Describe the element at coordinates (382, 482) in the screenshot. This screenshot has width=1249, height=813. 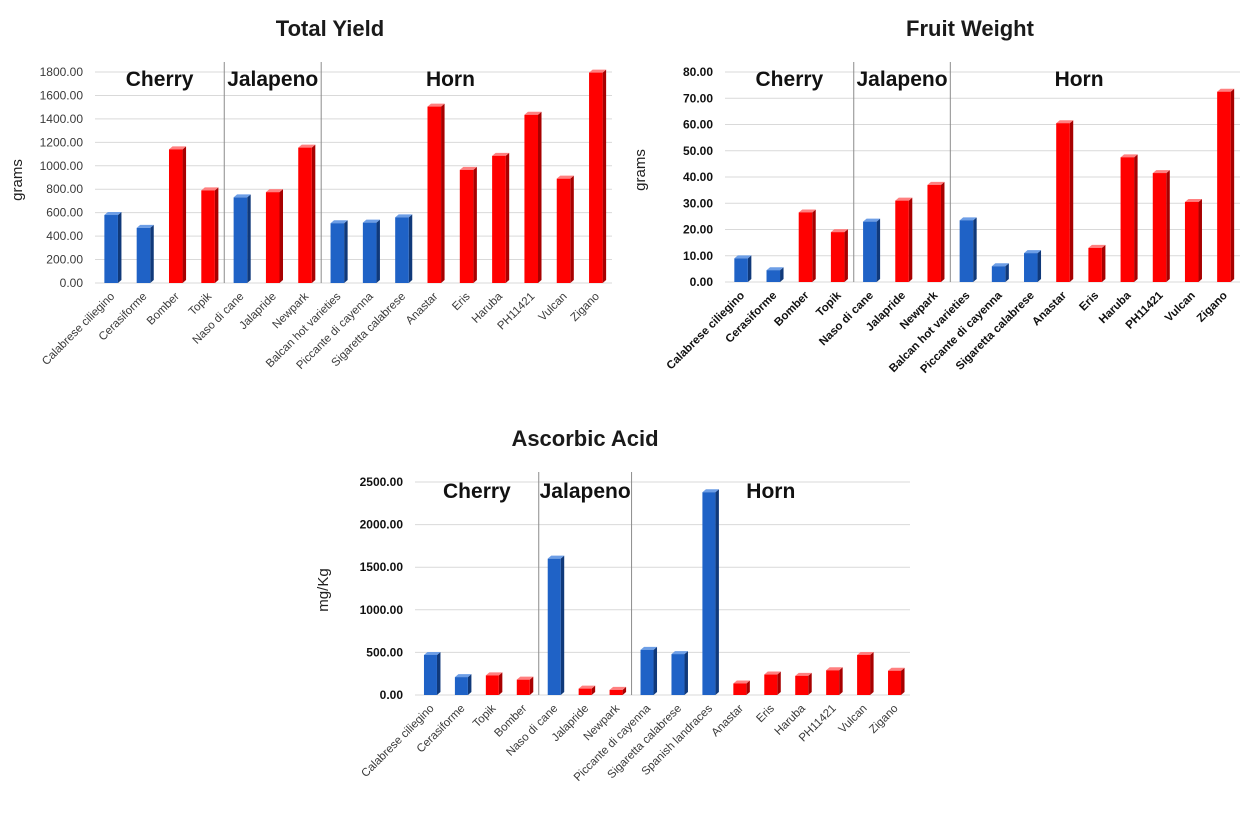
I see `y-tick-label: 2500.00` at that location.